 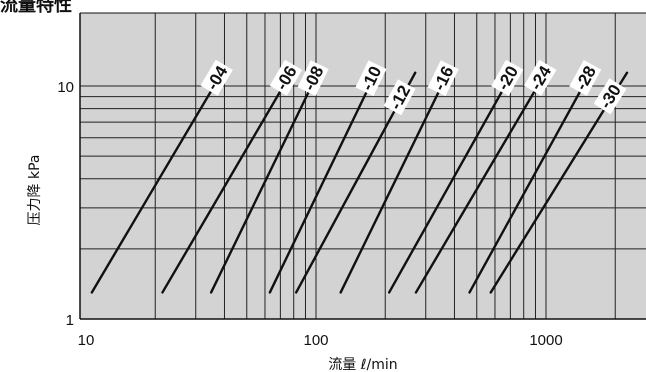 I want to click on x-tick-label: 1000, so click(x=545, y=340).